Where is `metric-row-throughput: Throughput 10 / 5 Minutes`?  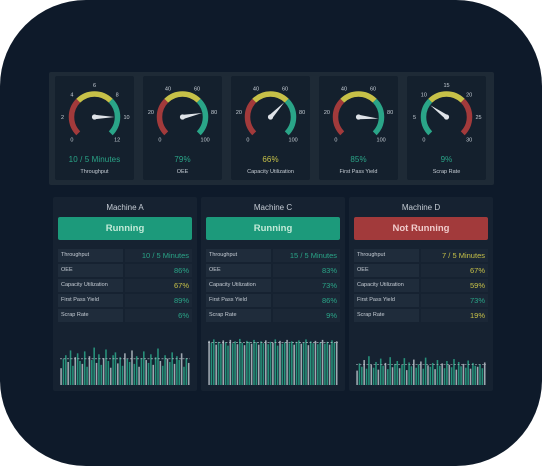 metric-row-throughput: Throughput 10 / 5 Minutes is located at coordinates (125, 255).